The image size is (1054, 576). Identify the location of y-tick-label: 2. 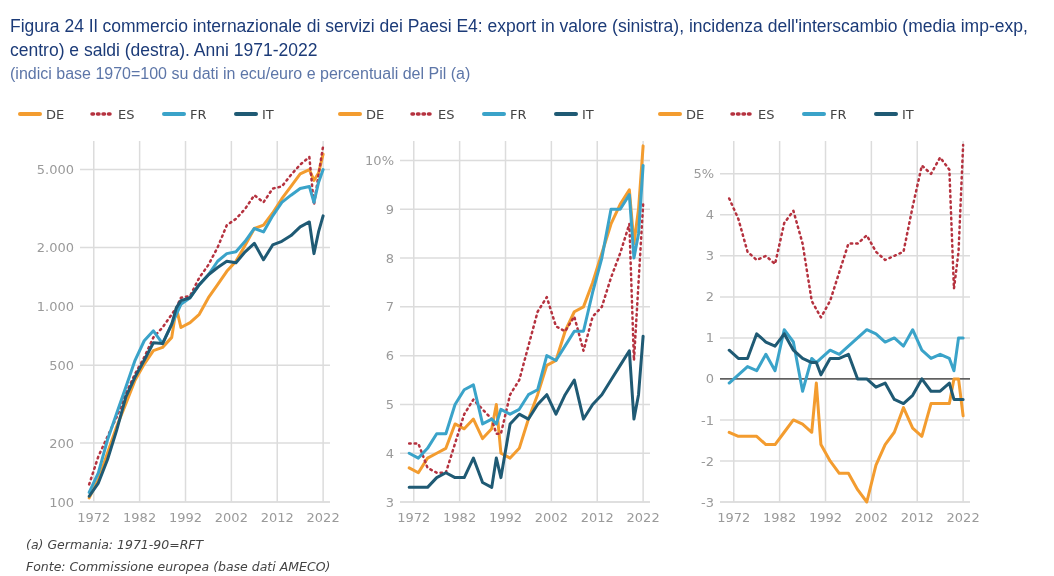
(709, 297).